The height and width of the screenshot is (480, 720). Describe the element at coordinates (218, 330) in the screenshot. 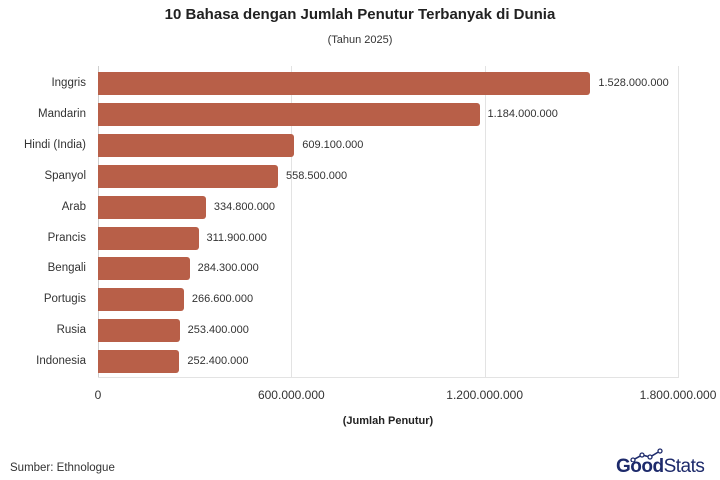

I see `value-label: 253.400.000` at that location.